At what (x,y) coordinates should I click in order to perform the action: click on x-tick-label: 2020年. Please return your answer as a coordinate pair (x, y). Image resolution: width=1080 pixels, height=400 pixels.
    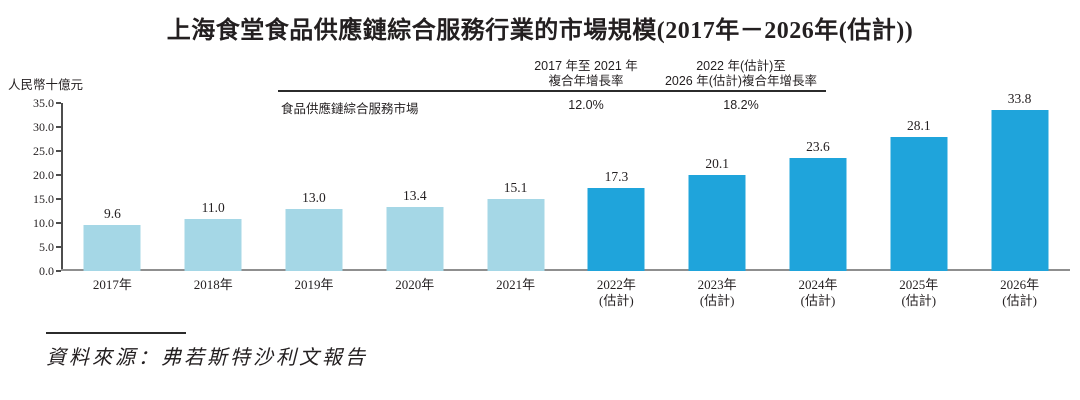
    Looking at the image, I should click on (414, 292).